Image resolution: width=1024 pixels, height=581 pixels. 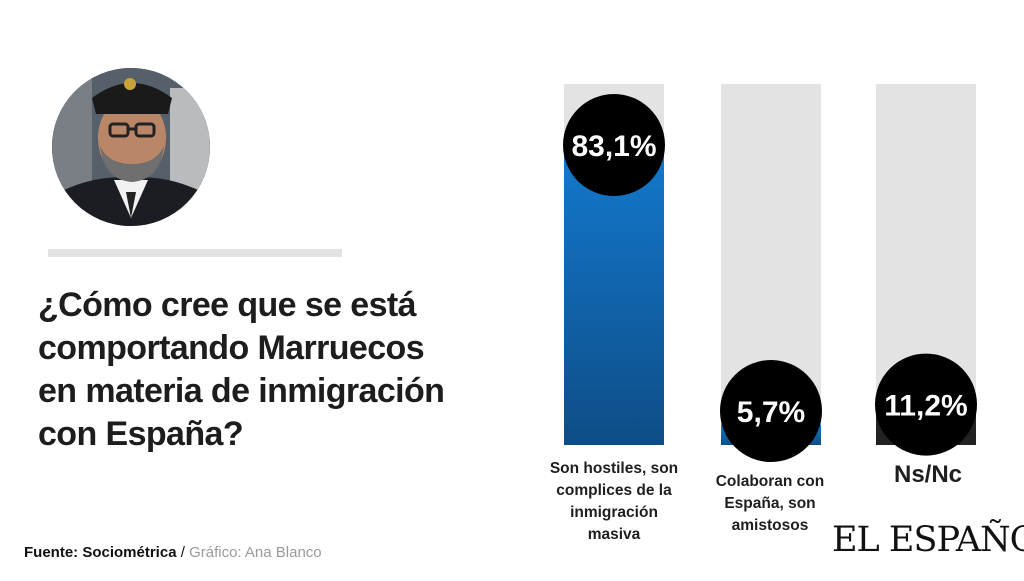 What do you see at coordinates (770, 503) in the screenshot?
I see `category-label-2: Colaboran con España, son amistosos` at bounding box center [770, 503].